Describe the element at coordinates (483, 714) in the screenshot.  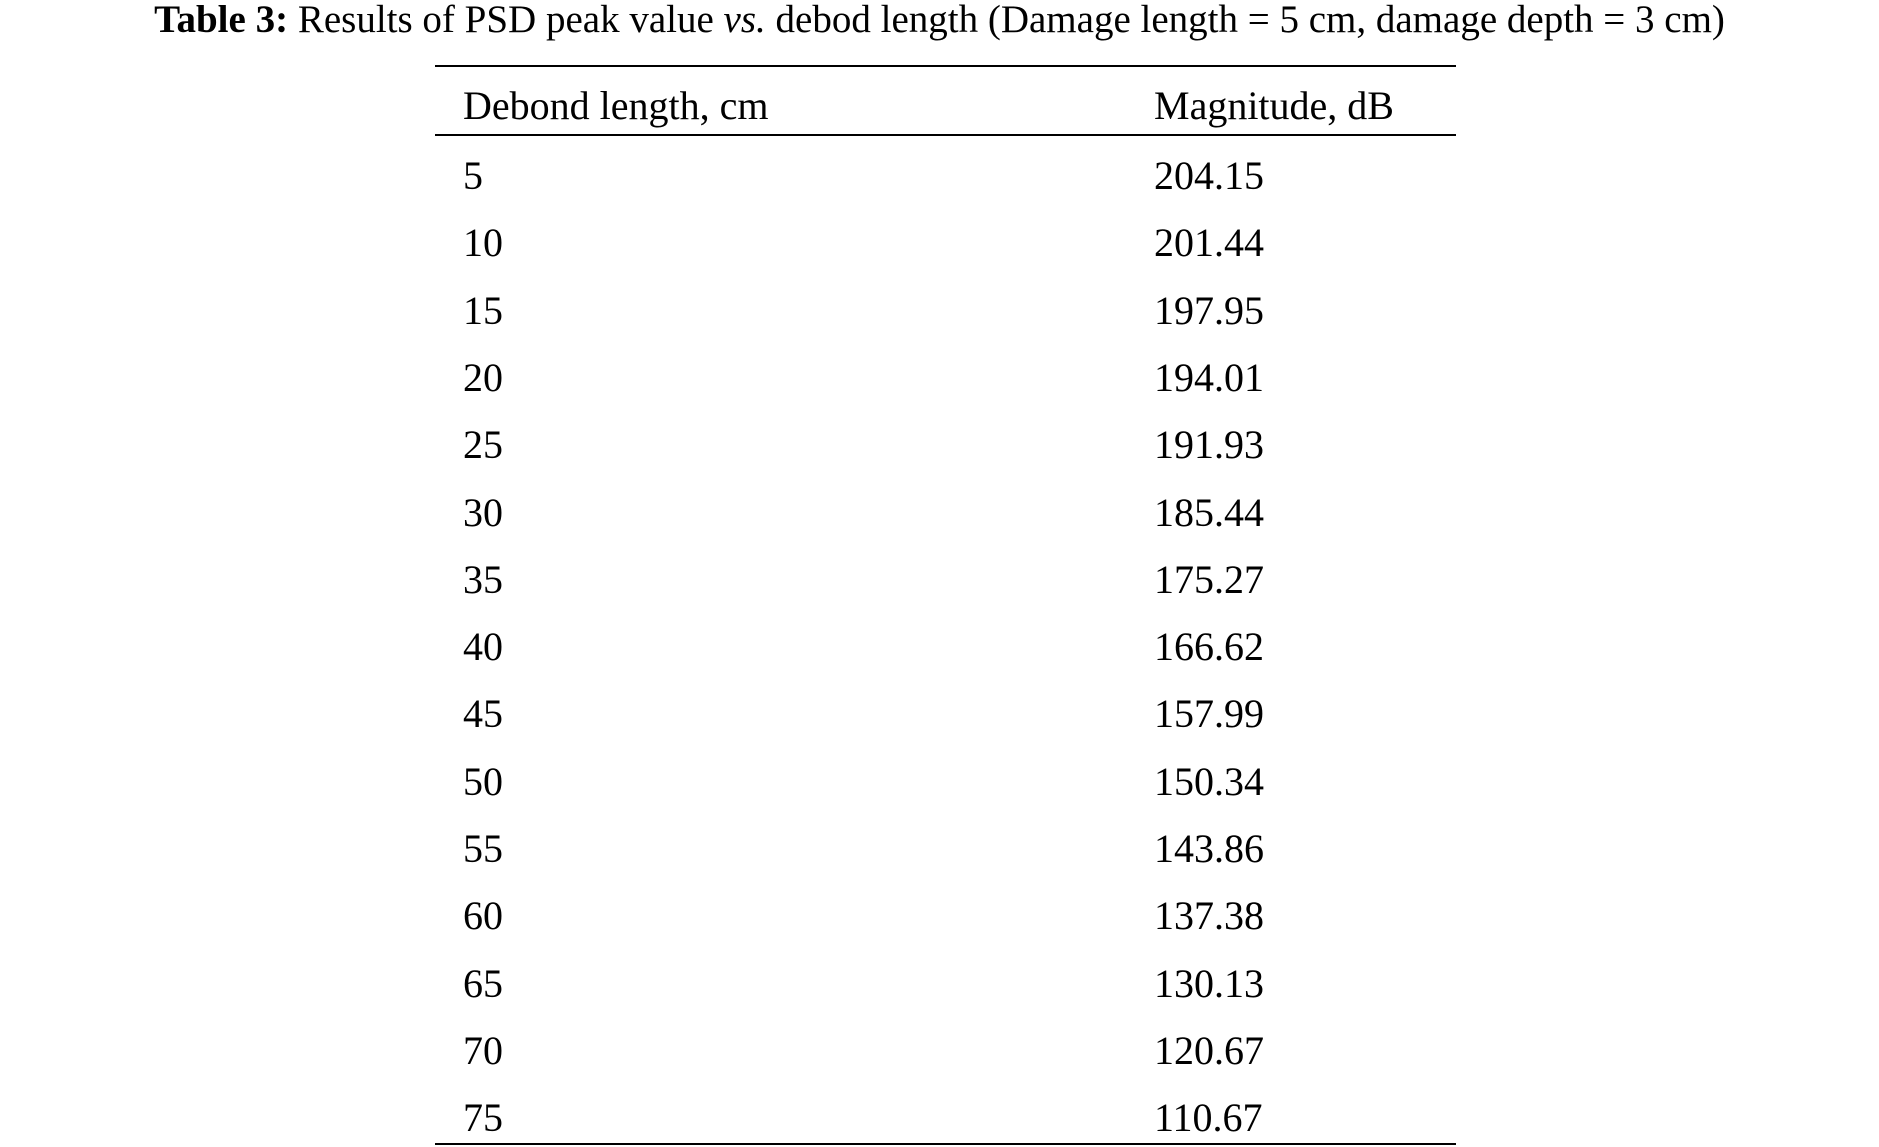
I see `table-cell: 45` at that location.